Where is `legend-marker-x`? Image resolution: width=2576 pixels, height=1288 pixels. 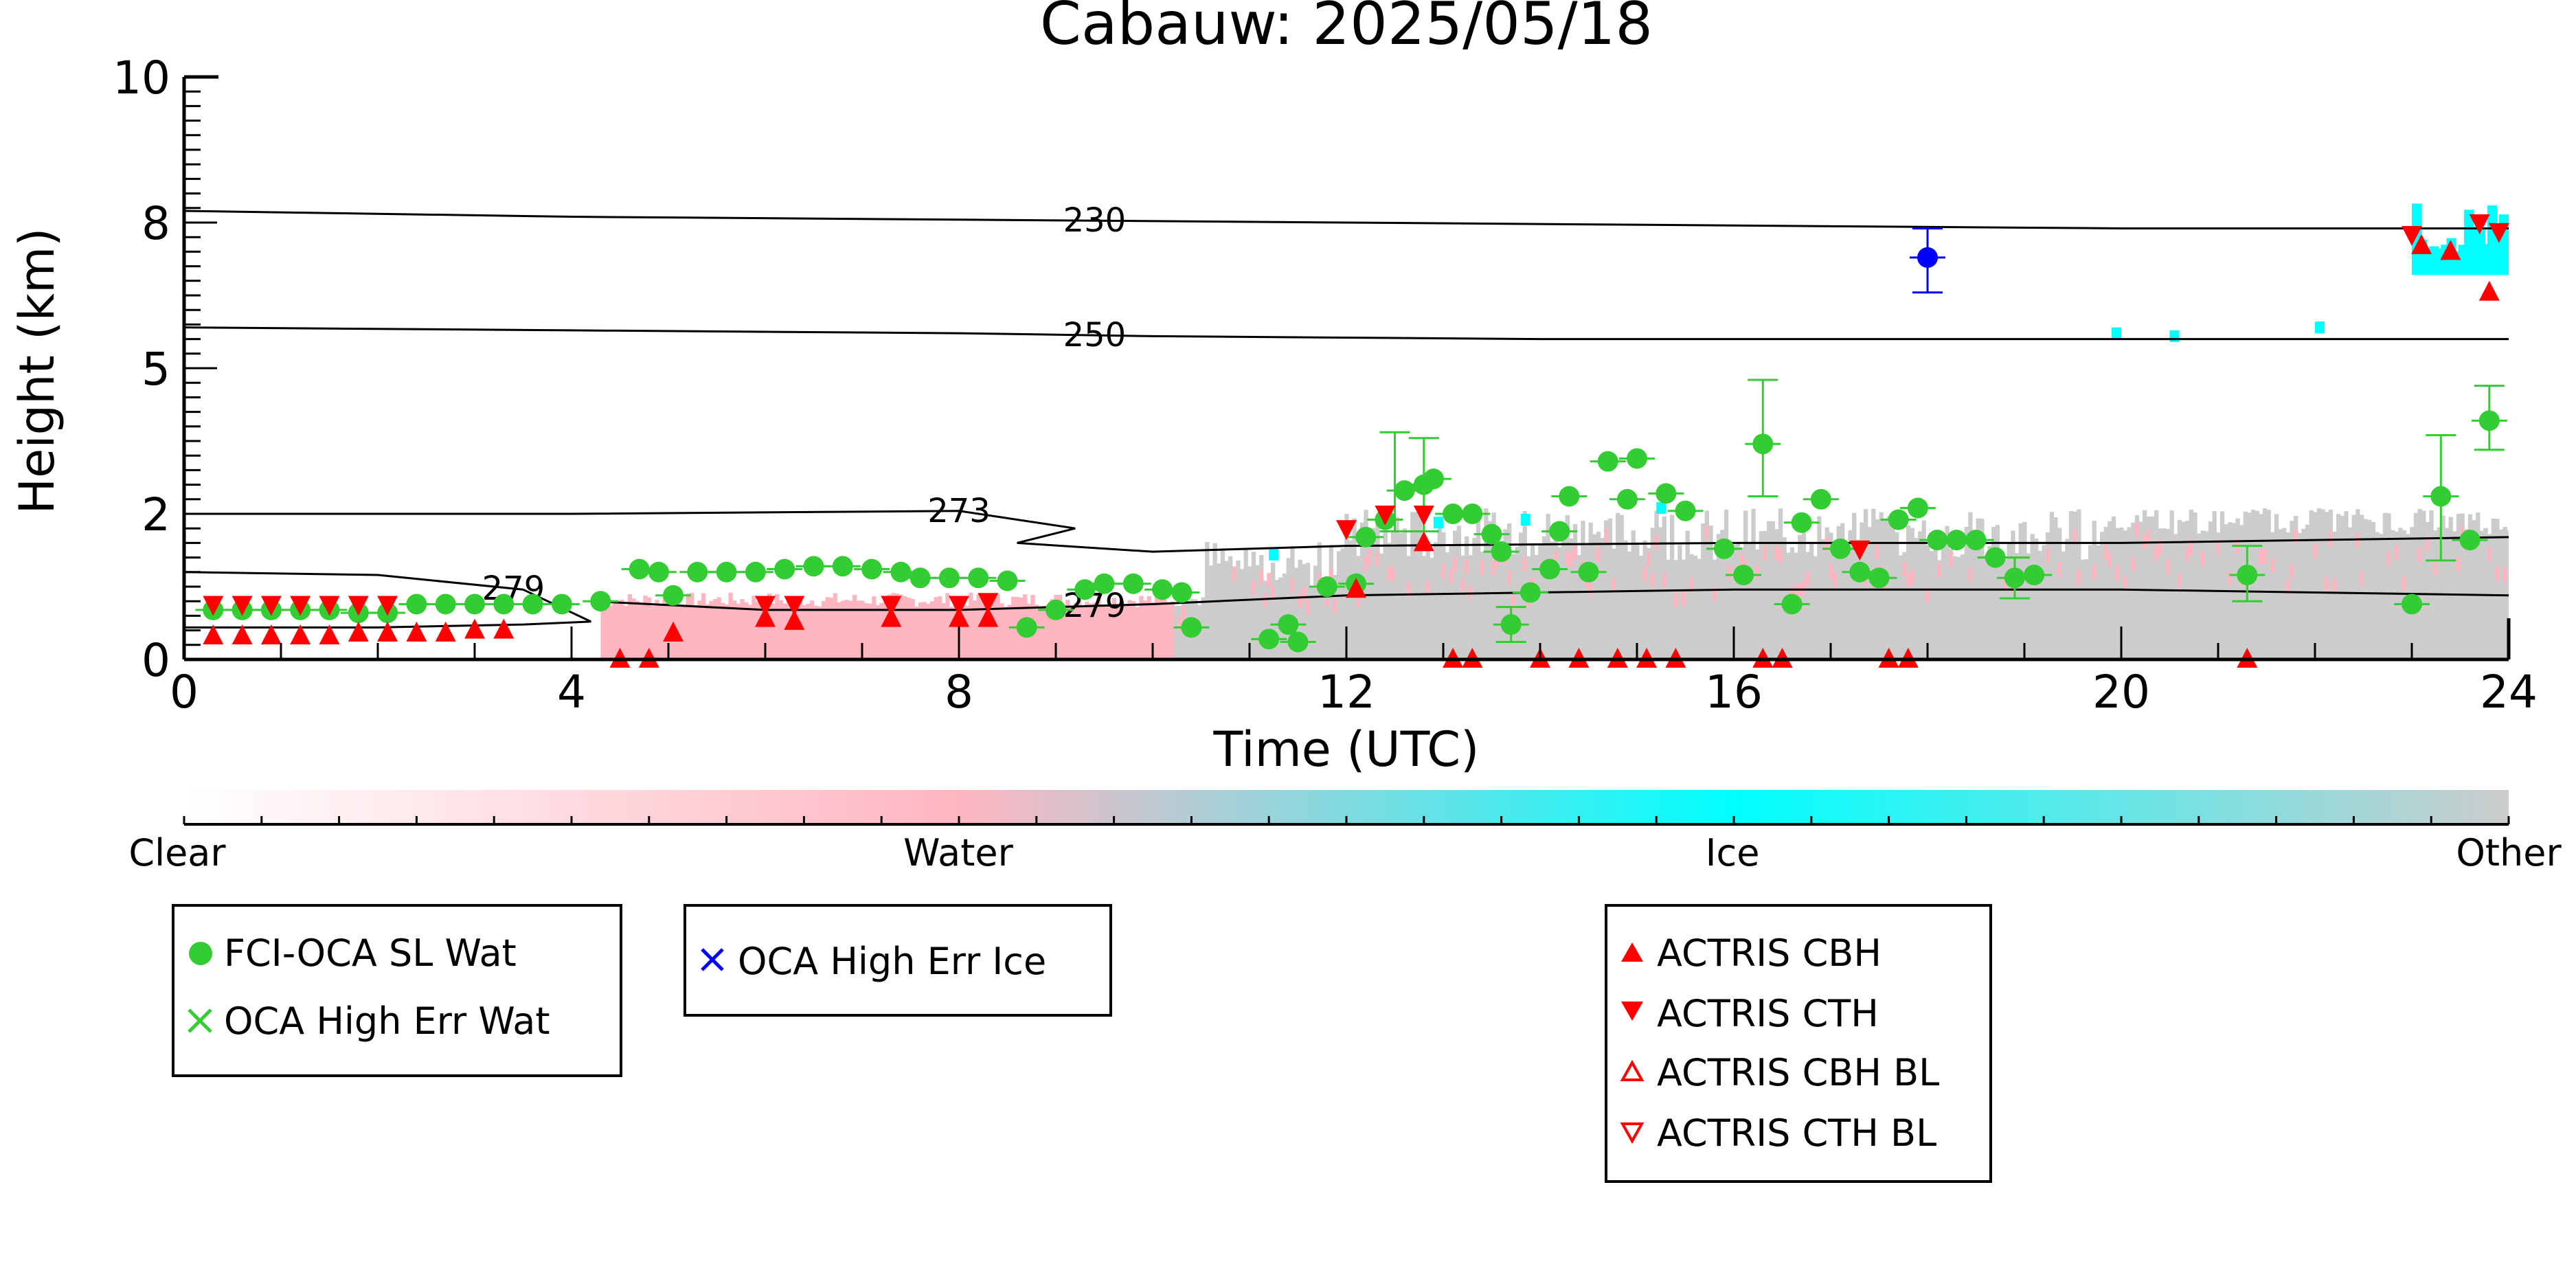 legend-marker-x is located at coordinates (712, 959).